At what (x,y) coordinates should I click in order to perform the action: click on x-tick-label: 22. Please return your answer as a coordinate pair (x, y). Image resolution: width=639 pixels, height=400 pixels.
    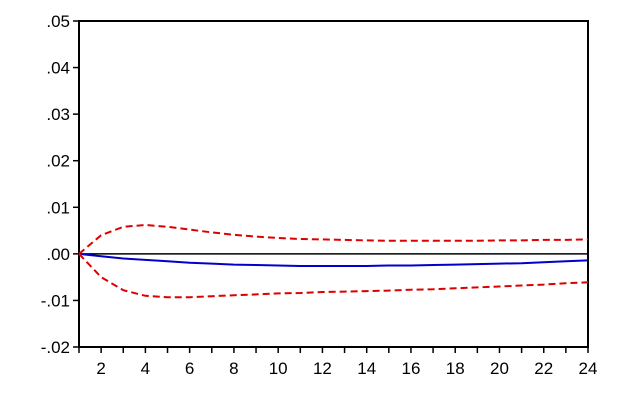
    Looking at the image, I should click on (543, 368).